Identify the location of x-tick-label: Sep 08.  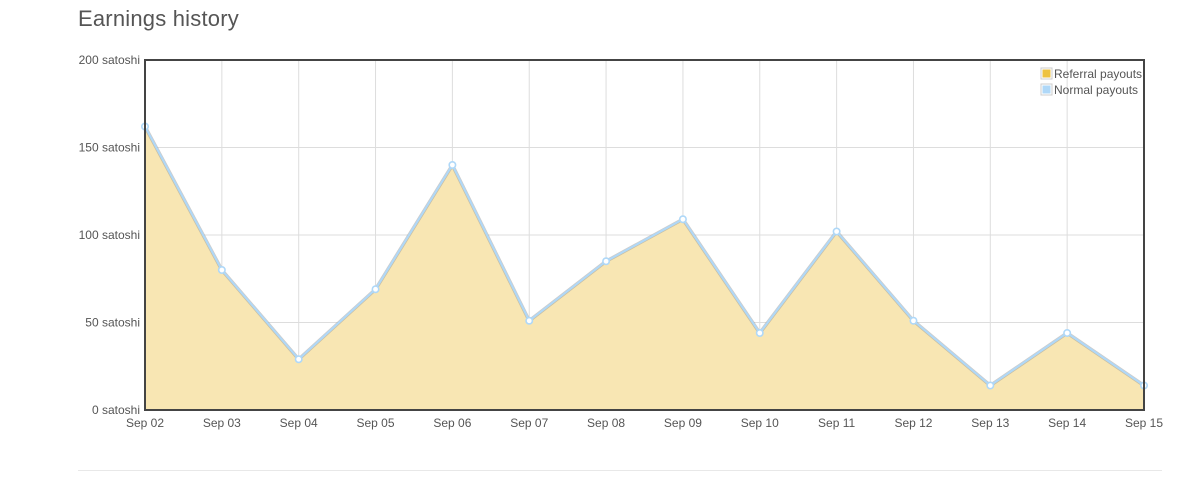
(606, 423).